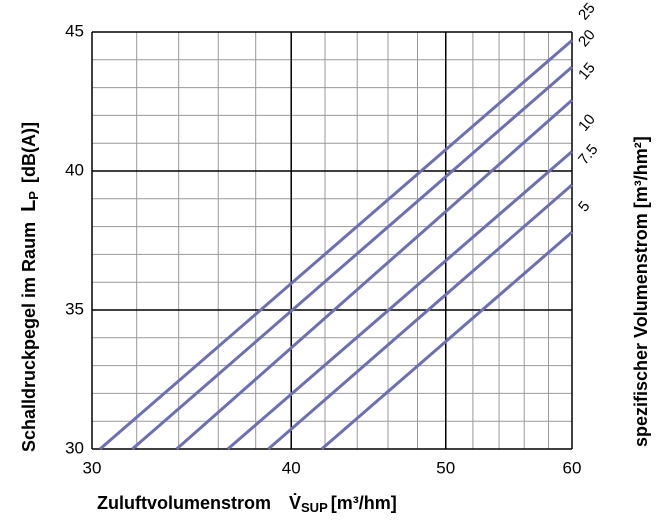  Describe the element at coordinates (295, 502) in the screenshot. I see `x-label-symbol: V̇` at that location.